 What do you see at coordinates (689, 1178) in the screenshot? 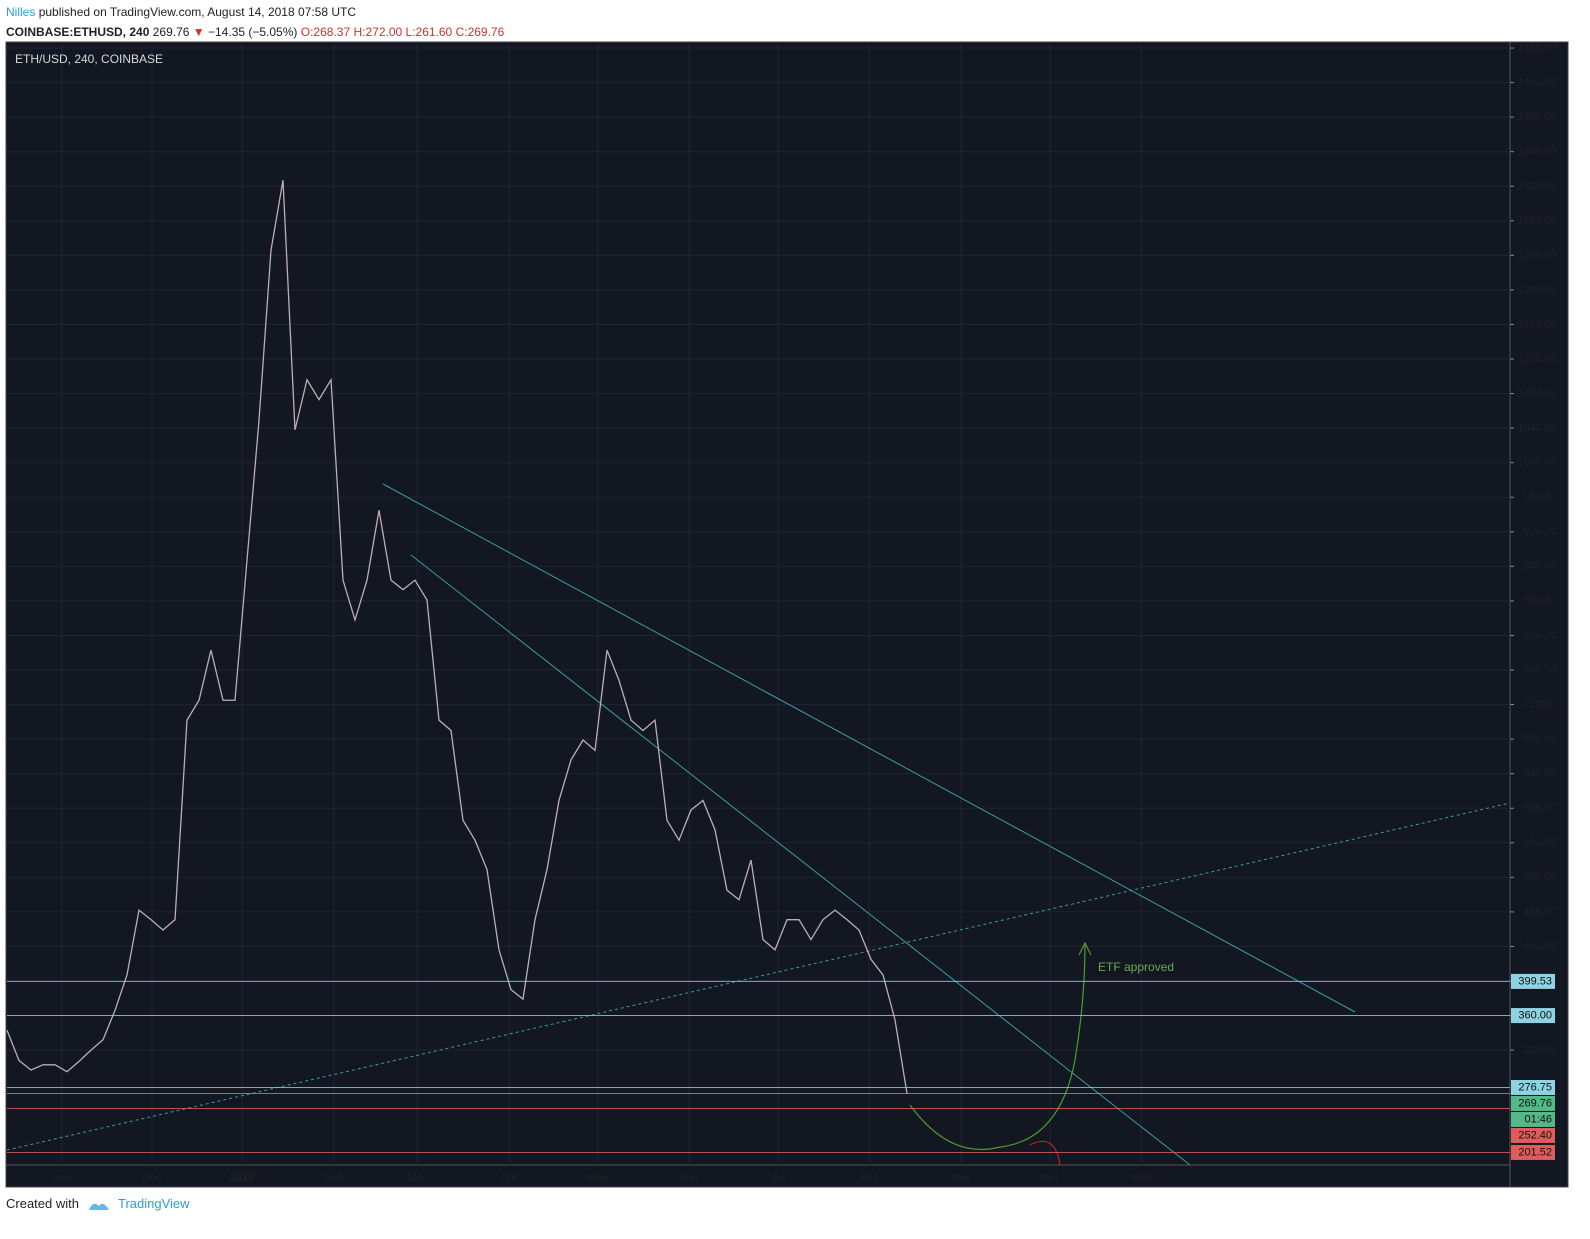
I see `x-tick-label: Jun` at bounding box center [689, 1178].